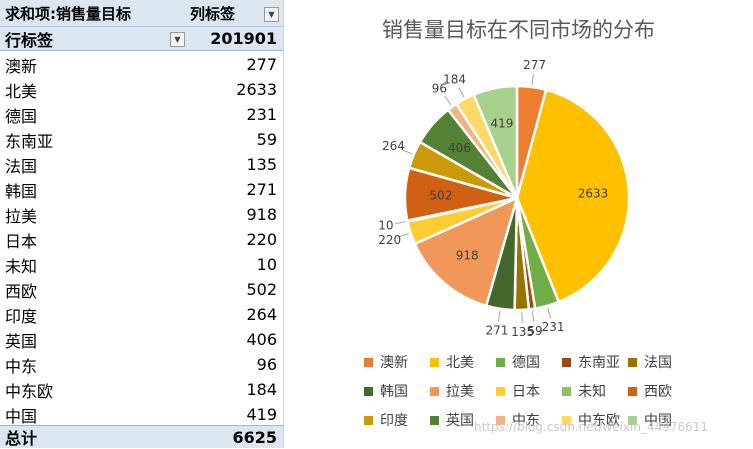 Image resolution: width=753 pixels, height=449 pixels. What do you see at coordinates (385, 226) in the screenshot?
I see `data-label: 10` at bounding box center [385, 226].